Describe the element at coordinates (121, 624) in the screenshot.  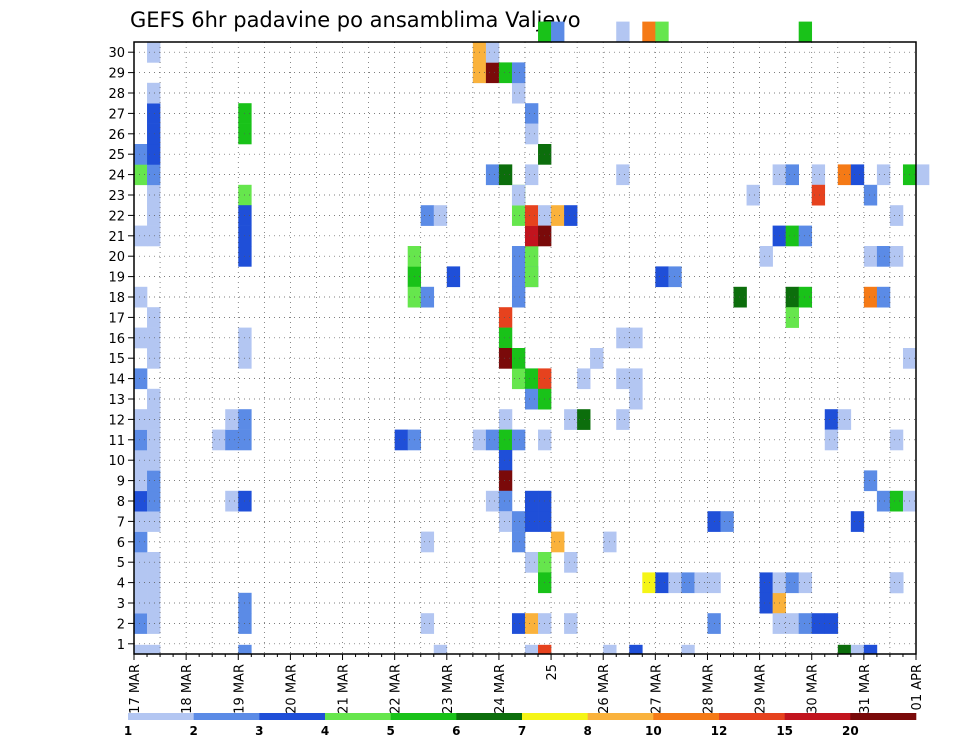
I see `y-tick-label: 2` at that location.